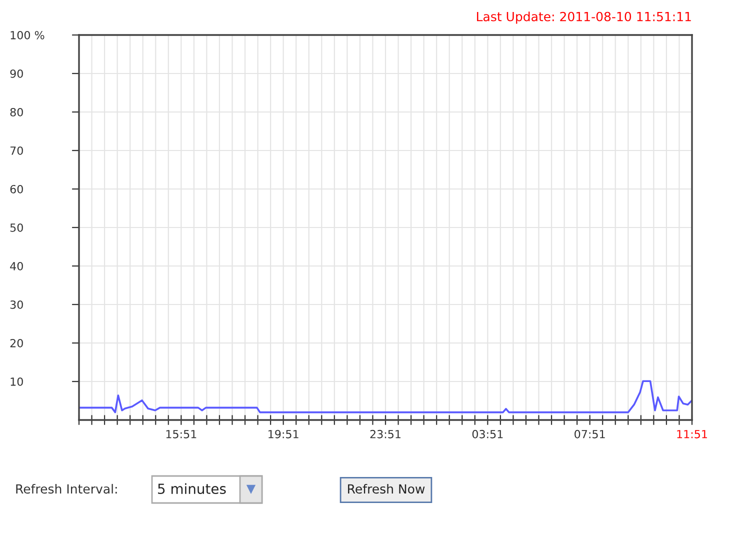 This screenshot has width=752, height=535. I want to click on y-tick-label: 70, so click(16, 150).